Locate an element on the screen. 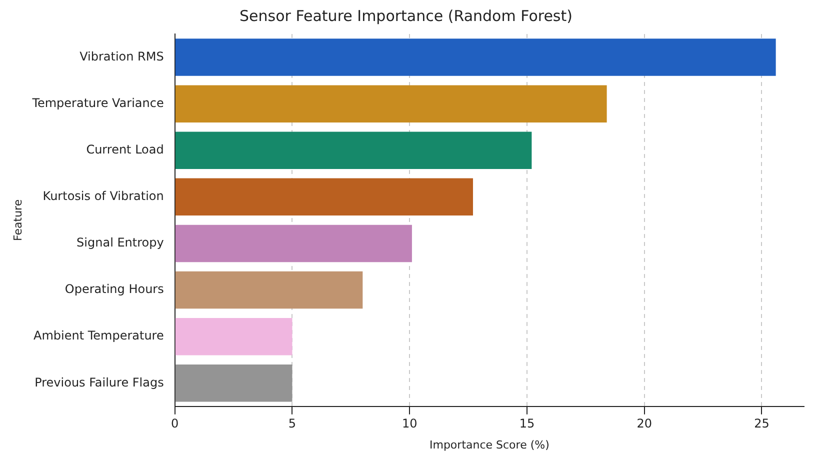  x-tick-label: 5 is located at coordinates (292, 423).